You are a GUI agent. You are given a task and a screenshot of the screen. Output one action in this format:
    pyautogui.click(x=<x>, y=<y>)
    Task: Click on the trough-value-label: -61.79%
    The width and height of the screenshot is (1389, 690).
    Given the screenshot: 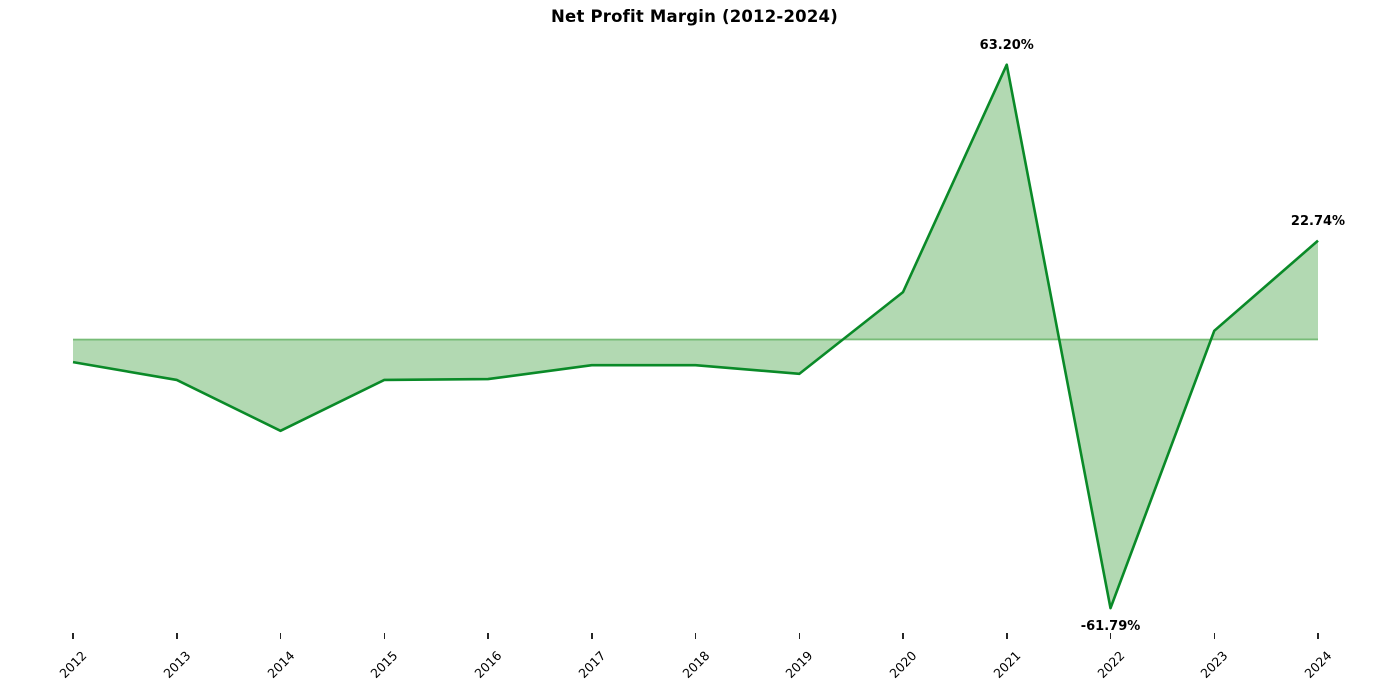 What is the action you would take?
    pyautogui.click(x=1110, y=627)
    